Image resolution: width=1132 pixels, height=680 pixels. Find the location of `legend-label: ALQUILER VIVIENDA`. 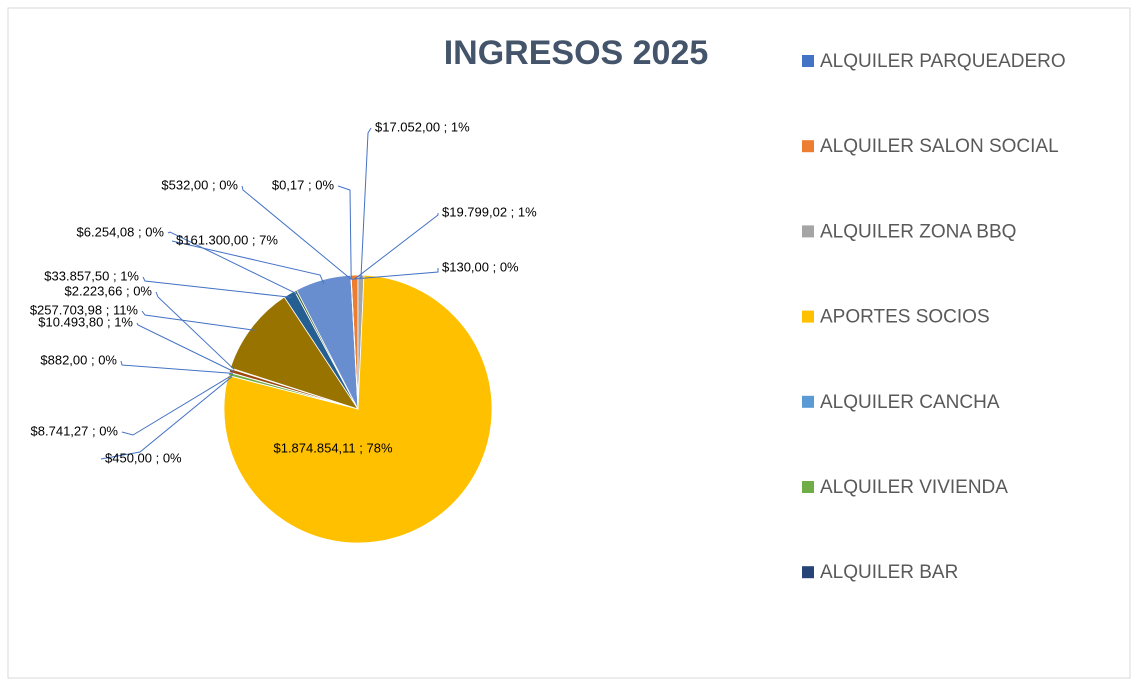

legend-label: ALQUILER VIVIENDA is located at coordinates (914, 487).